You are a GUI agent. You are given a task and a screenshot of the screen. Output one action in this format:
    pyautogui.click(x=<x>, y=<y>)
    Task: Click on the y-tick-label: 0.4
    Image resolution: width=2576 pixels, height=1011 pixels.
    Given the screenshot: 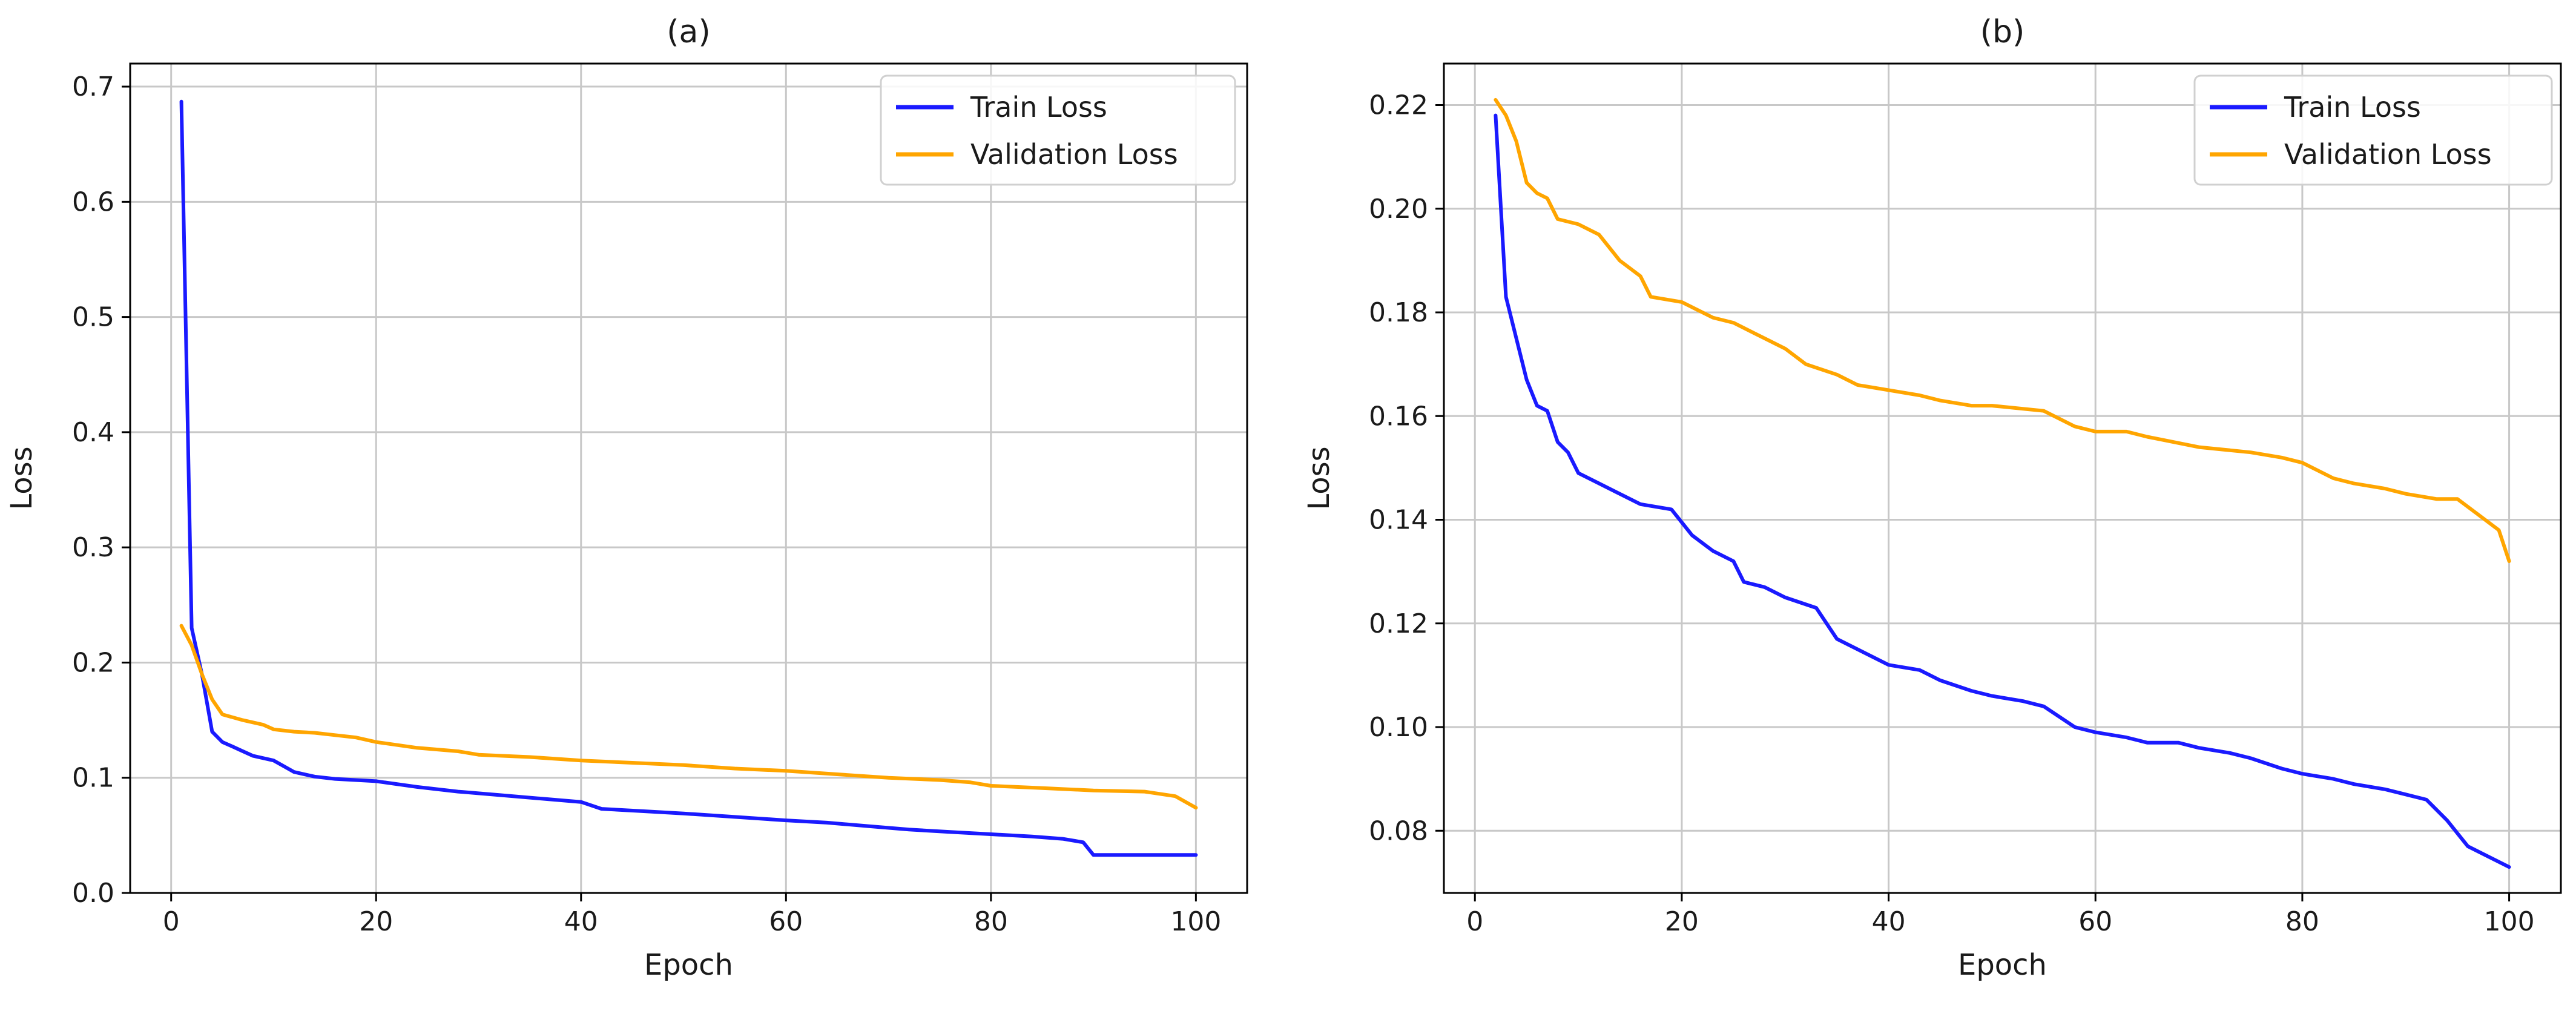 What is the action you would take?
    pyautogui.click(x=93, y=432)
    